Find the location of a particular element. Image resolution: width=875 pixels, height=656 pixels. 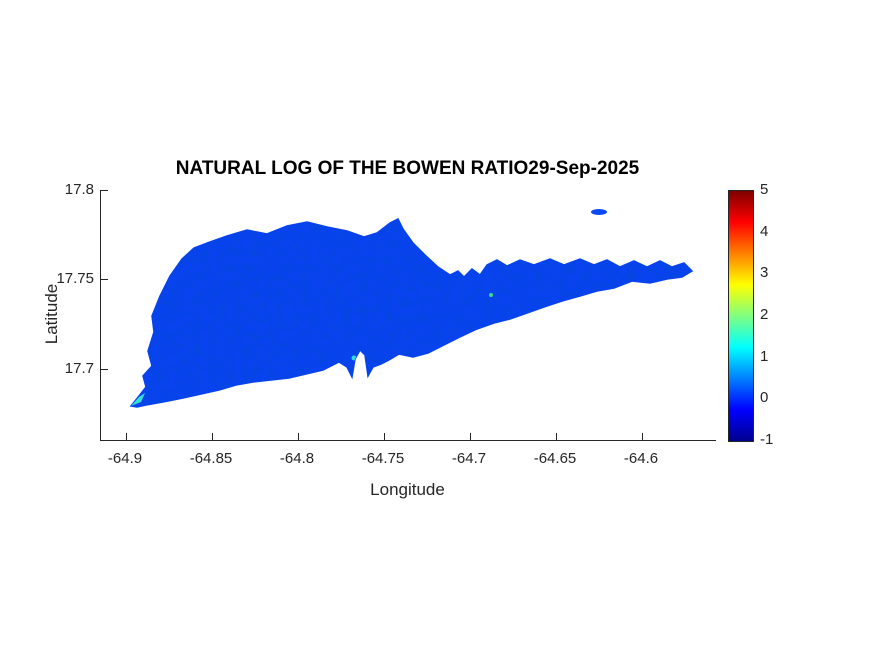

y-tick-label: 17.8 is located at coordinates (79, 189).